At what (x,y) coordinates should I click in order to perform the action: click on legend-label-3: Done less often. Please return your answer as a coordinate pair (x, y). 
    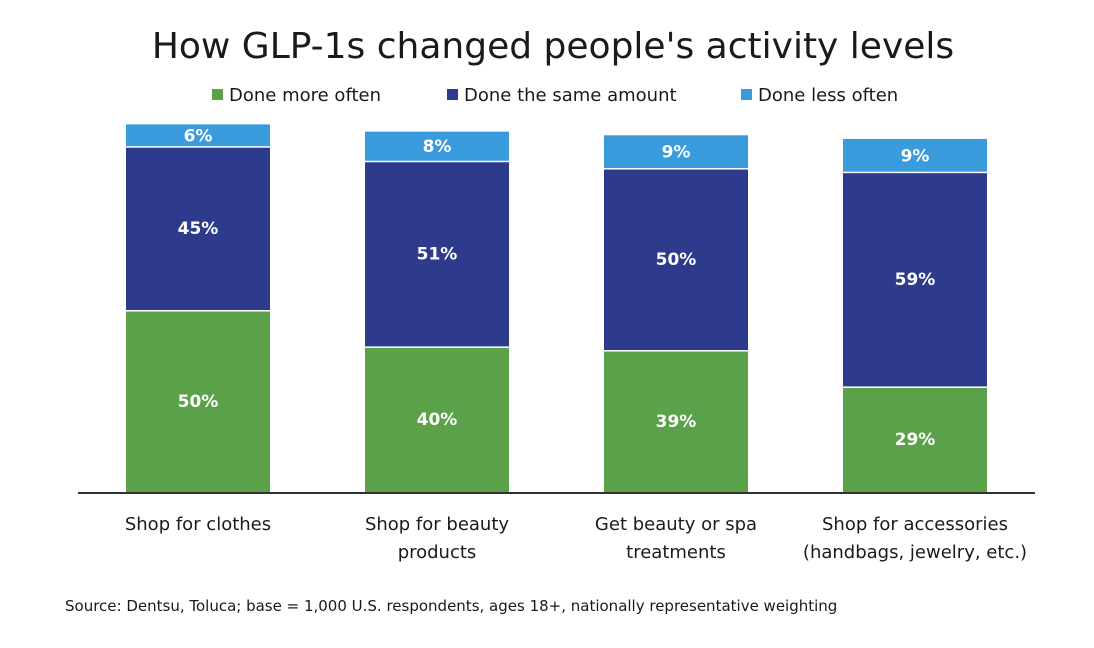
    Looking at the image, I should click on (828, 95).